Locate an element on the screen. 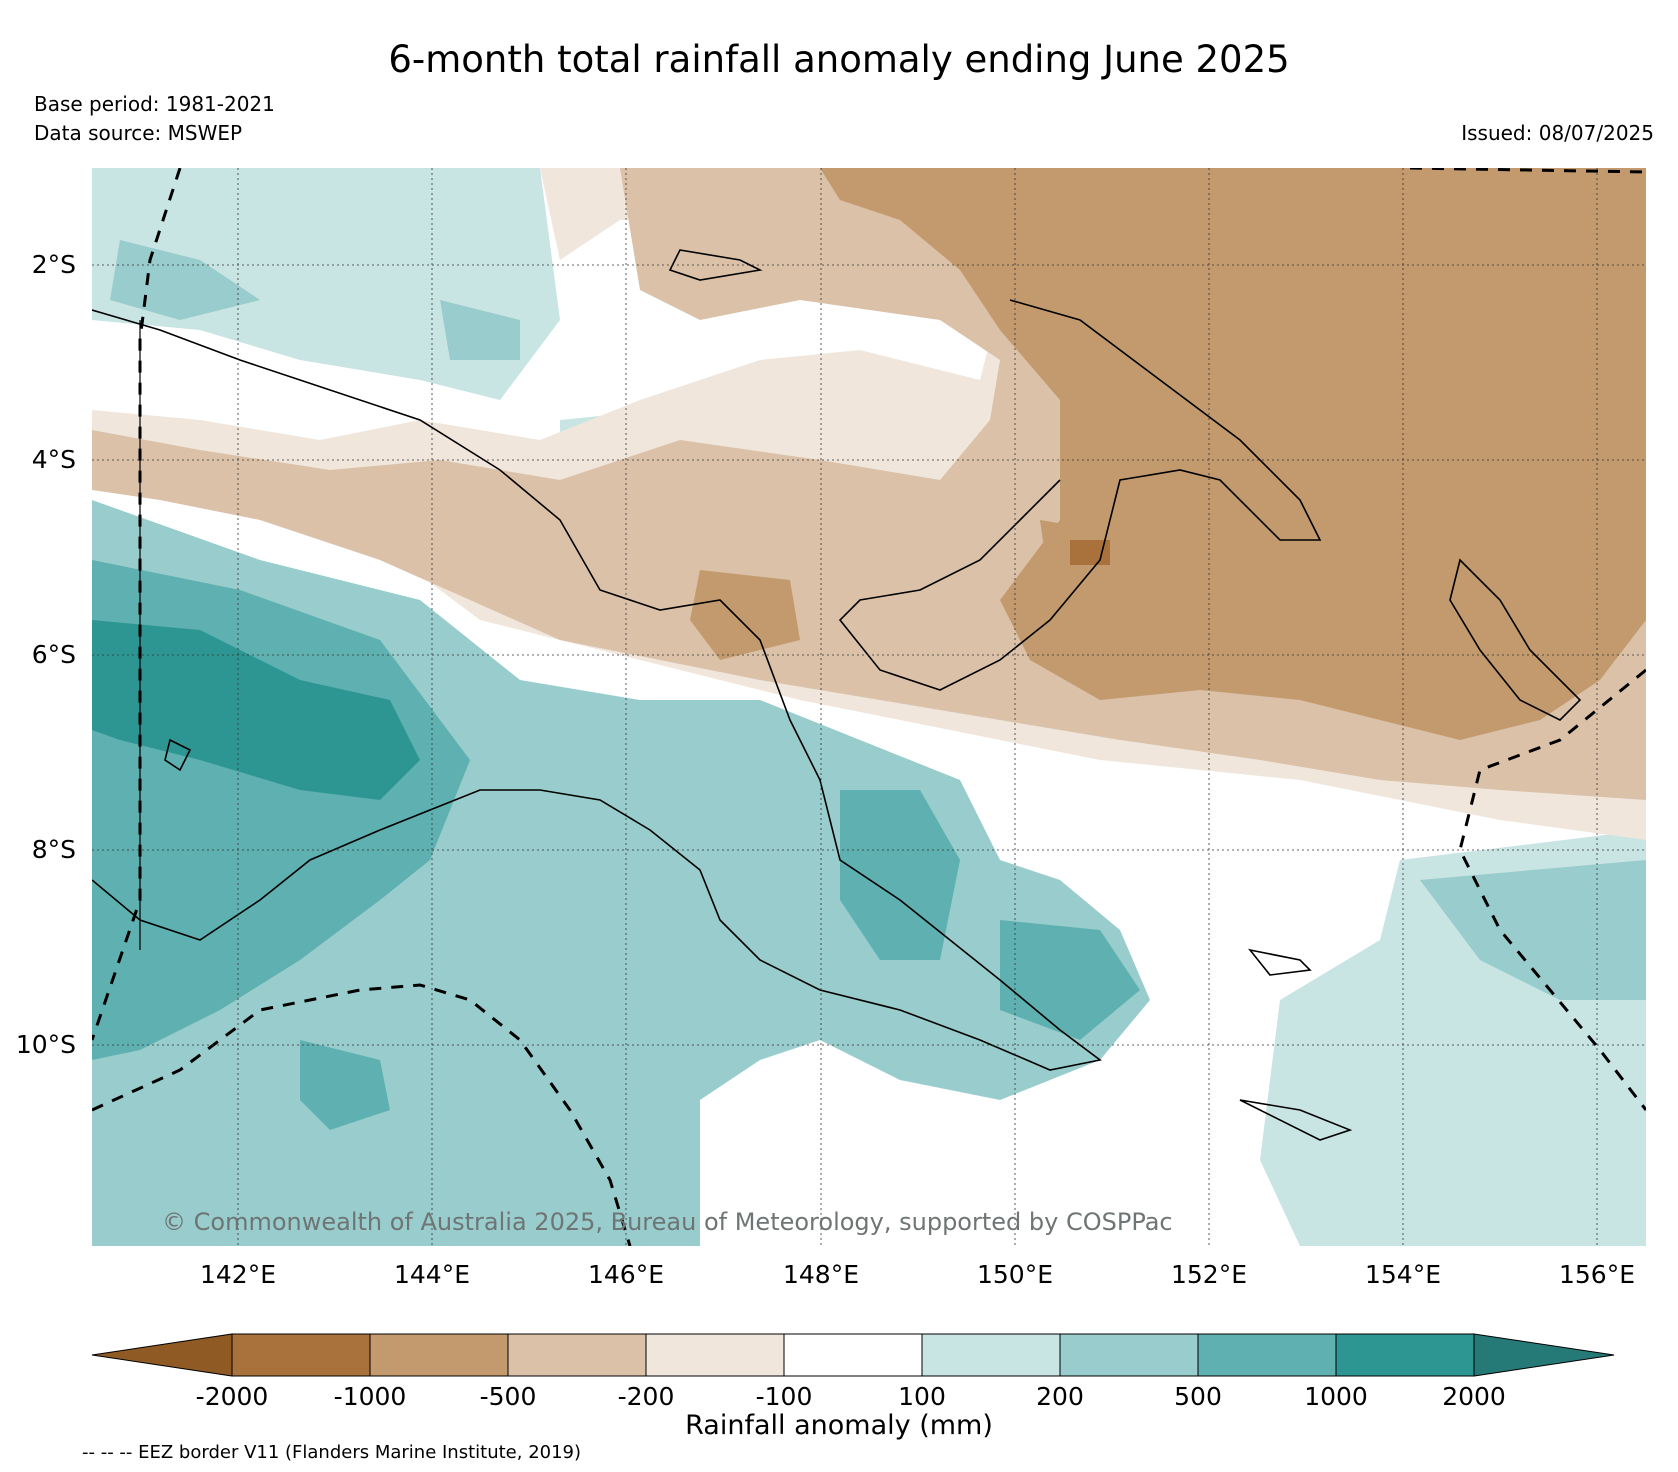 The width and height of the screenshot is (1678, 1472). base-period-text: Base period: 1981-2021 is located at coordinates (154, 104).